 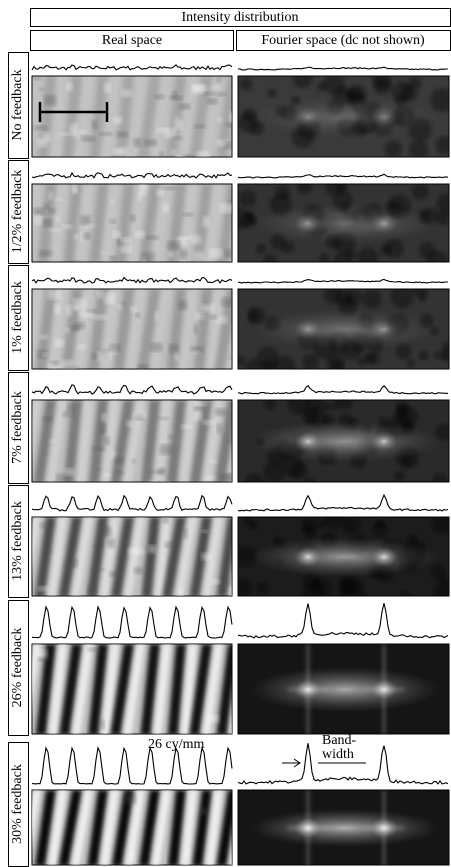 I want to click on bandwidth-annotation: width, so click(x=338, y=754).